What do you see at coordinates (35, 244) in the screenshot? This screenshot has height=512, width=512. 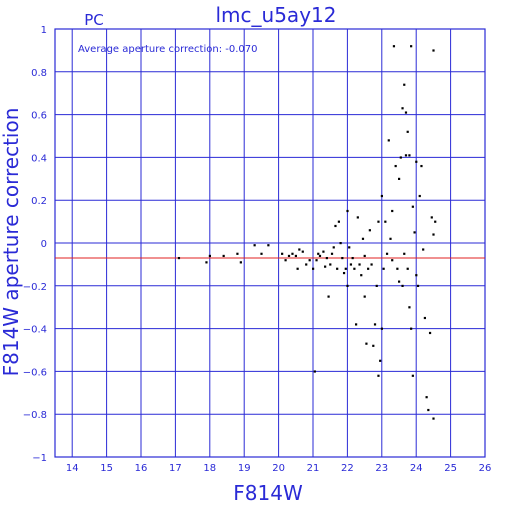 I see `y-tick-labels: −1 −0.8 −0.6 −0.4 −0.2 0 0.2 0.4 0.6 0.8 1` at bounding box center [35, 244].